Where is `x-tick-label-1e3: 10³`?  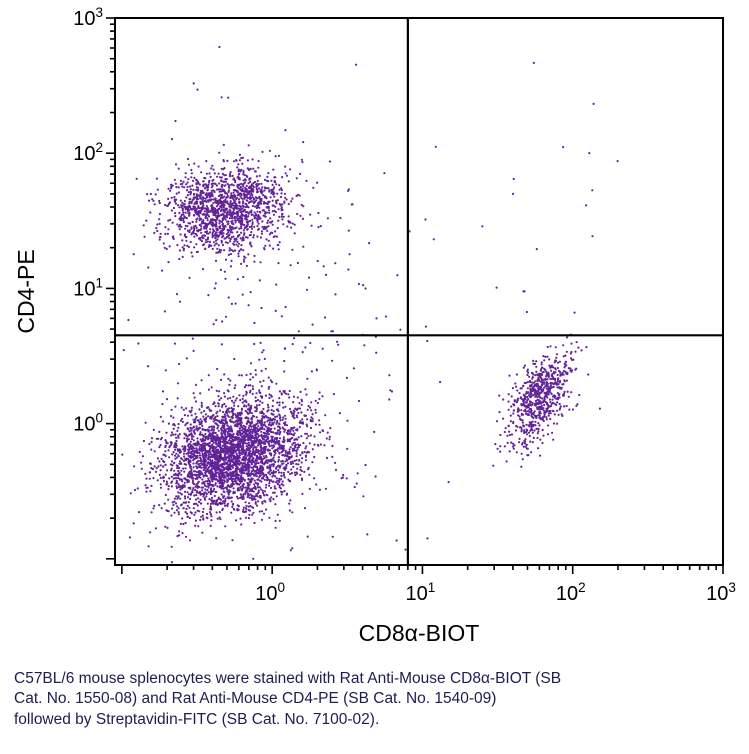
x-tick-label-1e3: 10³ is located at coordinates (721, 592).